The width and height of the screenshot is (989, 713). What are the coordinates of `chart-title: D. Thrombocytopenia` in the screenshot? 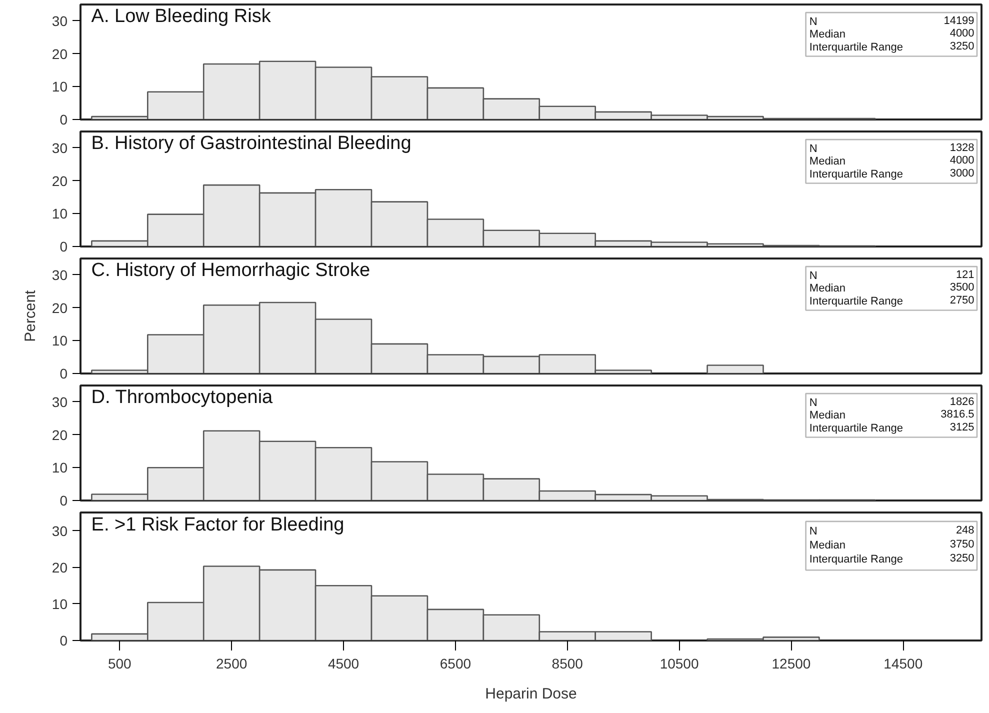 It's located at (182, 397).